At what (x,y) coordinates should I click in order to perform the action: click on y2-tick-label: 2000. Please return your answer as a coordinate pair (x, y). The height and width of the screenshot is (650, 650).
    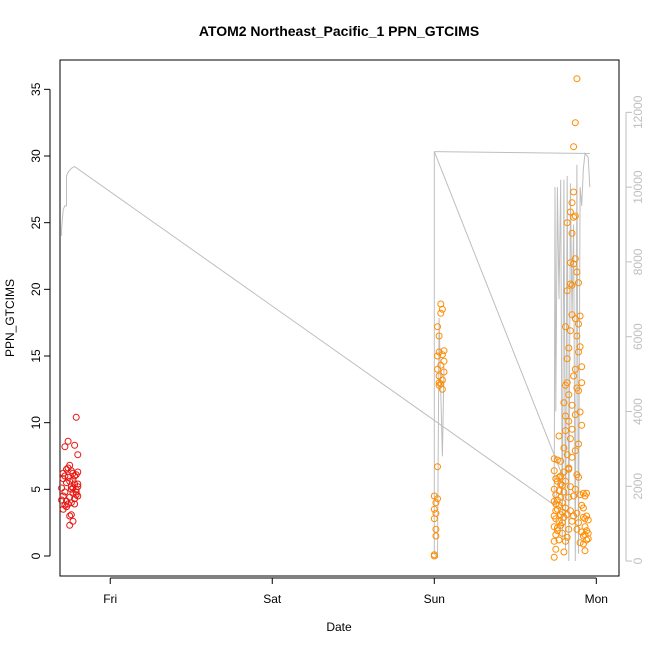
    Looking at the image, I should click on (638, 486).